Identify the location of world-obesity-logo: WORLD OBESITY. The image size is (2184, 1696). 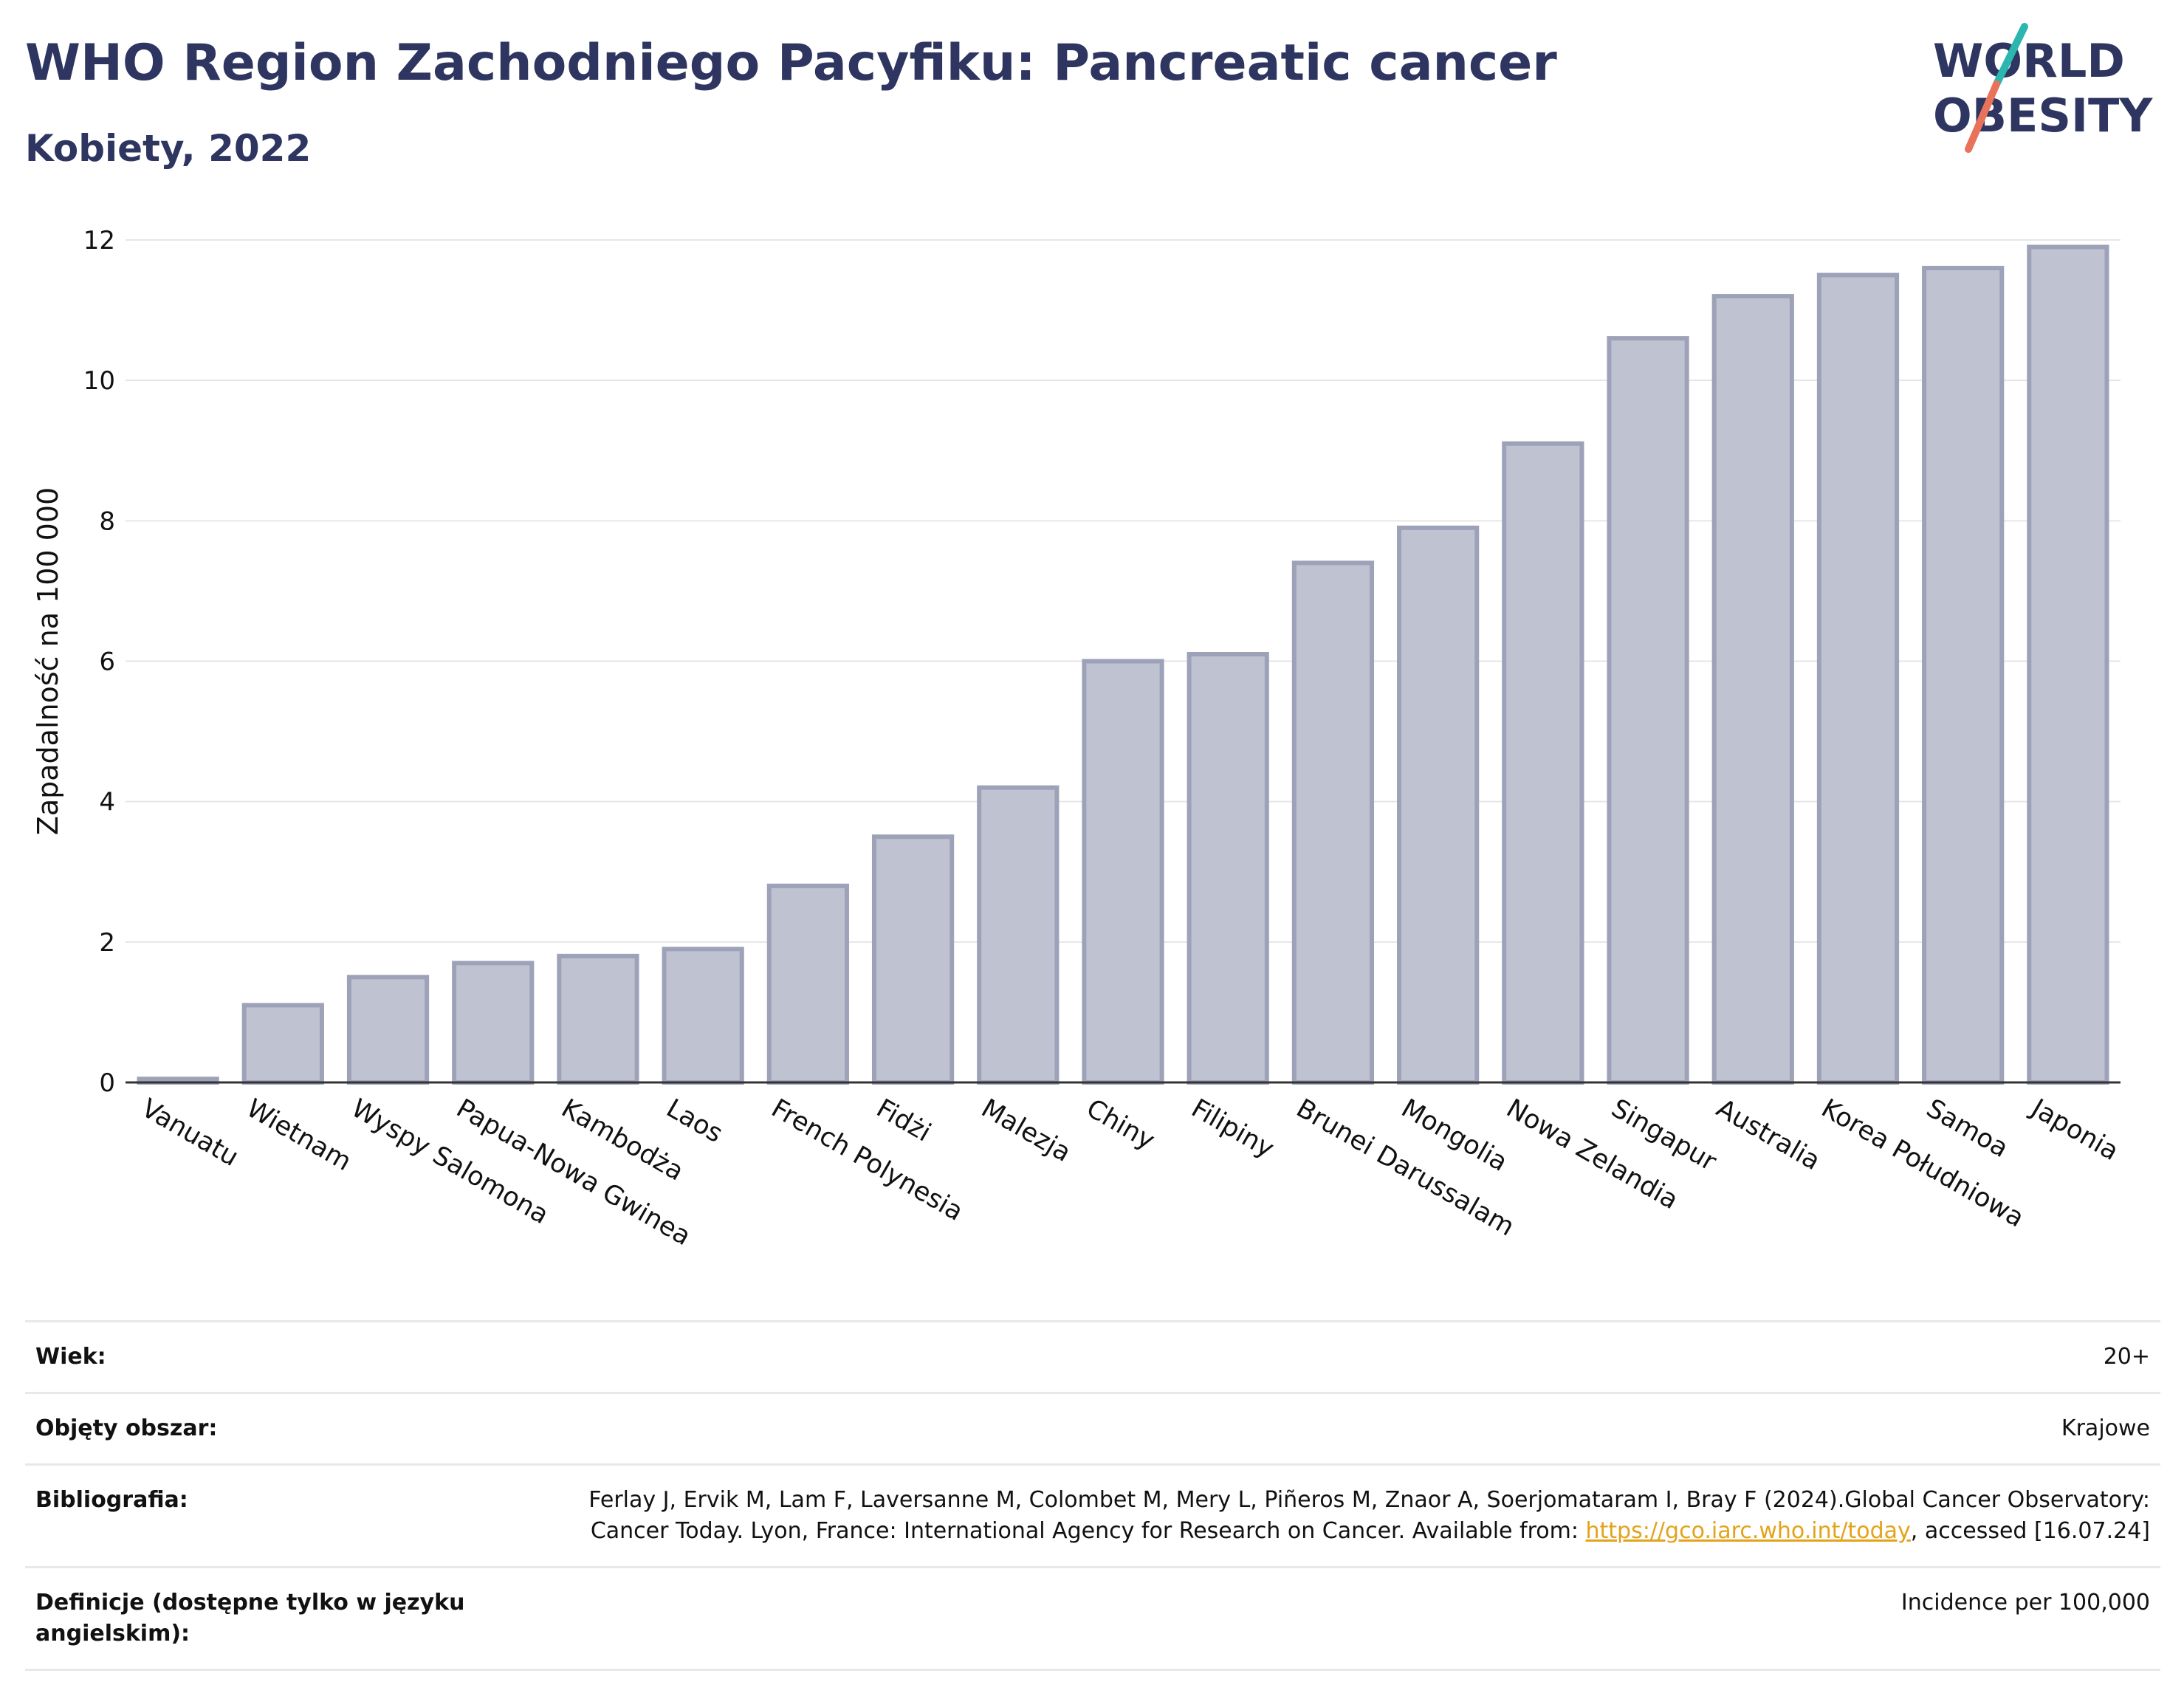
(2043, 88).